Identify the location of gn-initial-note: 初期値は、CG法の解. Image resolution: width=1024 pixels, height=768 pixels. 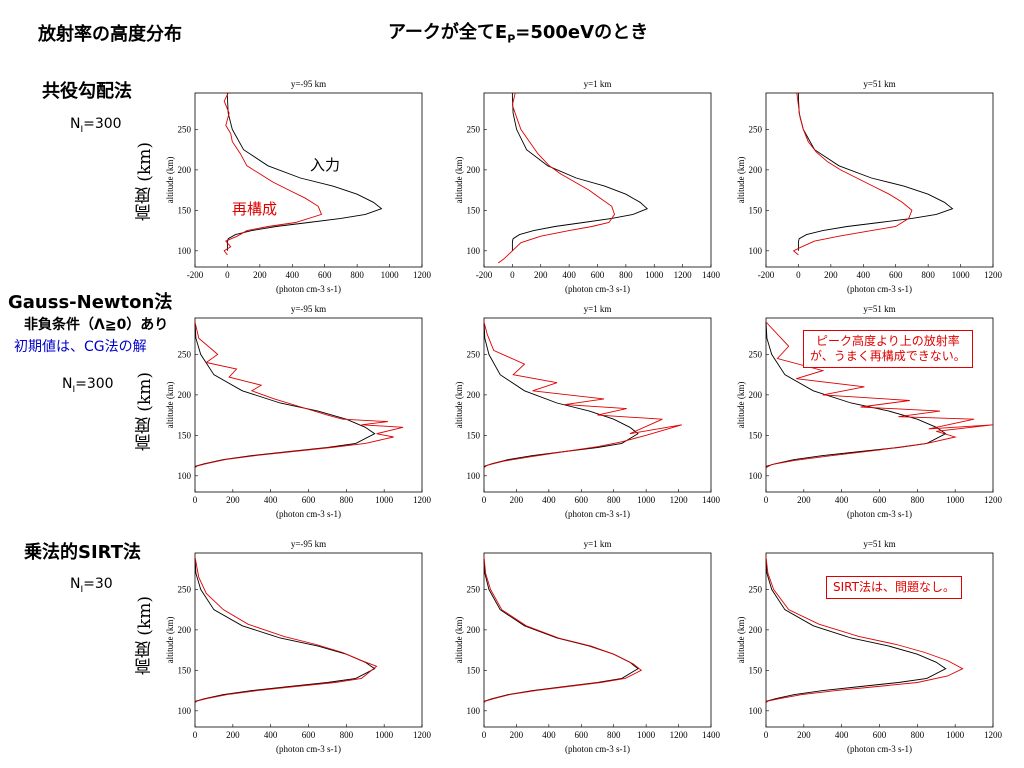
(80, 347).